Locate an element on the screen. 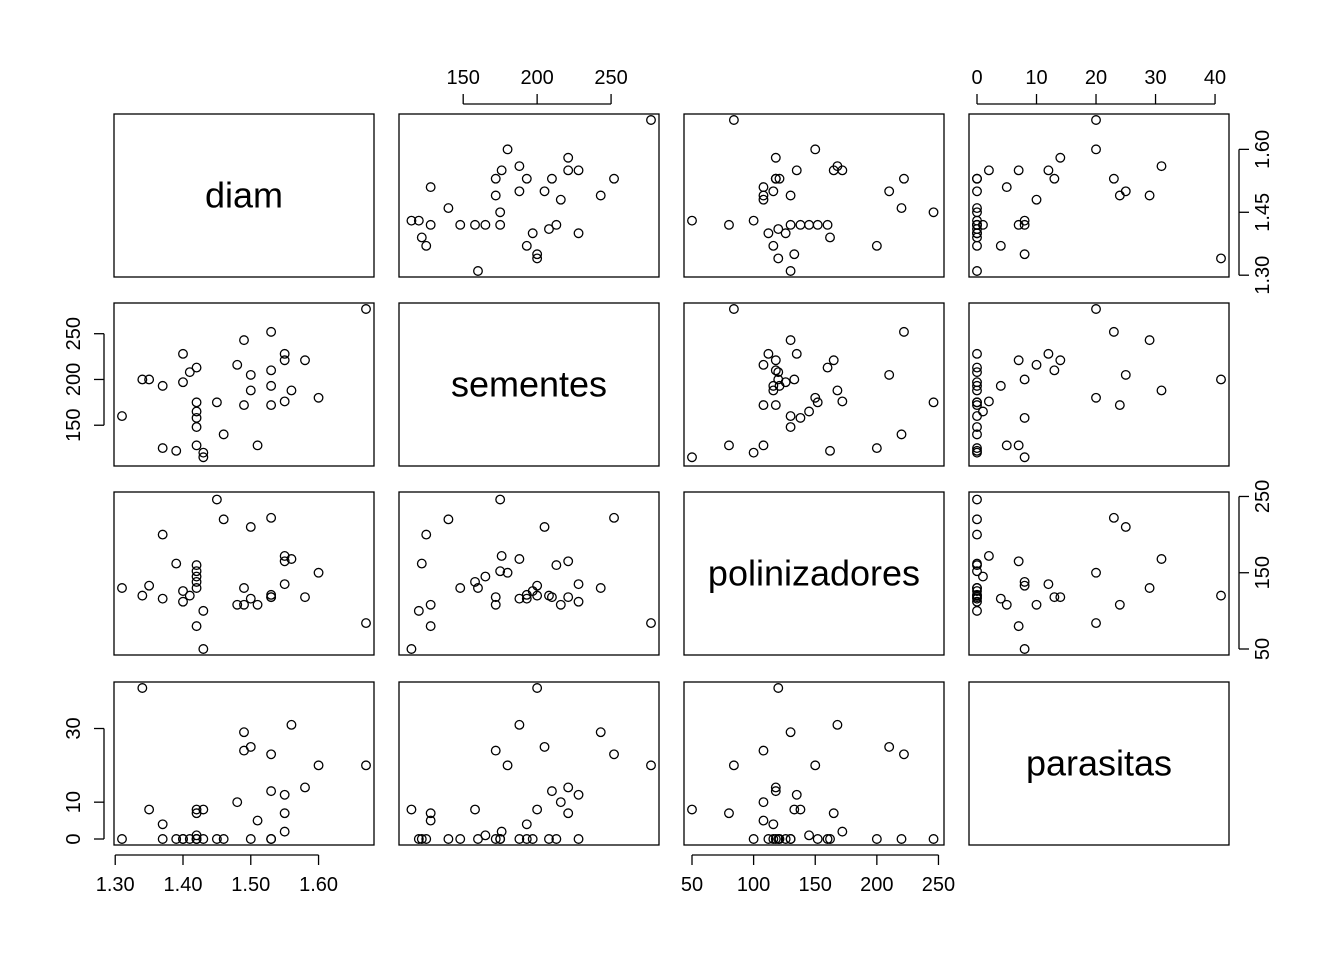 The image size is (1344, 960). panel-parasitas-vs-parasitas: parasitas is located at coordinates (1099, 763).